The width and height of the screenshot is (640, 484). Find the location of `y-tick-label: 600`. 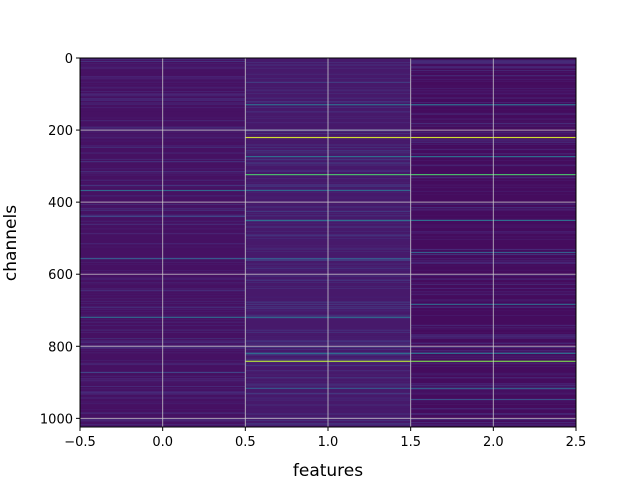

y-tick-label: 600 is located at coordinates (60, 275).